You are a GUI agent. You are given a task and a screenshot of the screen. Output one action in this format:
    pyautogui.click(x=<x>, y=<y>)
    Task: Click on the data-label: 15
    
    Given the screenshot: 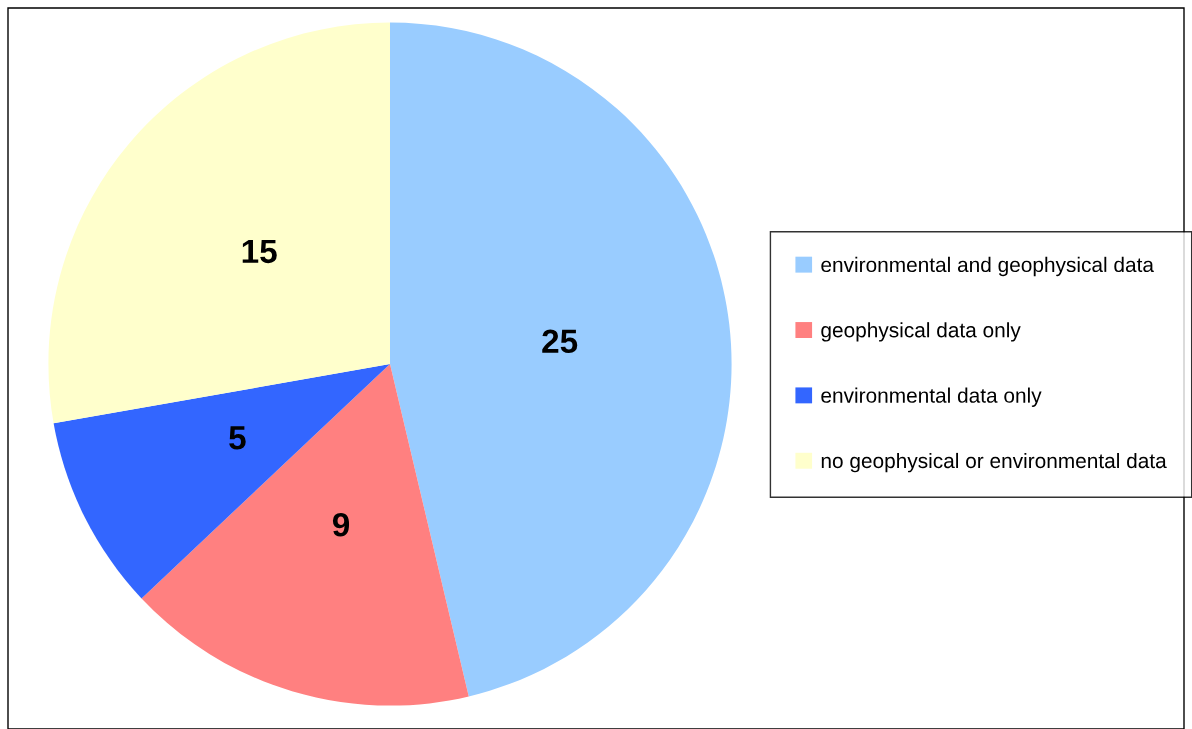 What is the action you would take?
    pyautogui.click(x=259, y=251)
    